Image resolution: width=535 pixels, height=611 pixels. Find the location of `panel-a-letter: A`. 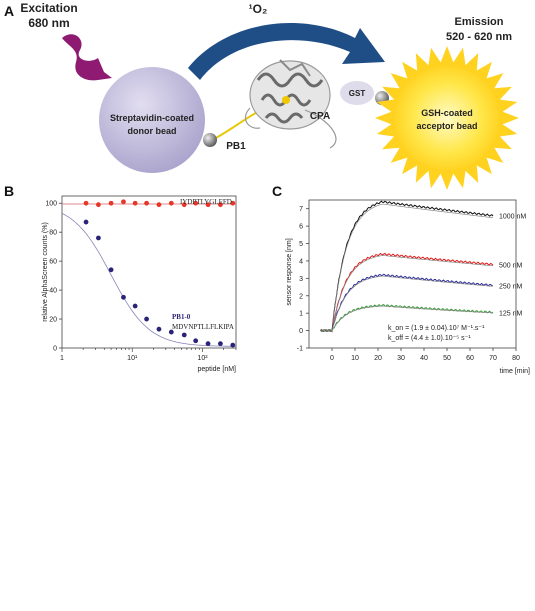

panel-a-letter: A is located at coordinates (9, 11).